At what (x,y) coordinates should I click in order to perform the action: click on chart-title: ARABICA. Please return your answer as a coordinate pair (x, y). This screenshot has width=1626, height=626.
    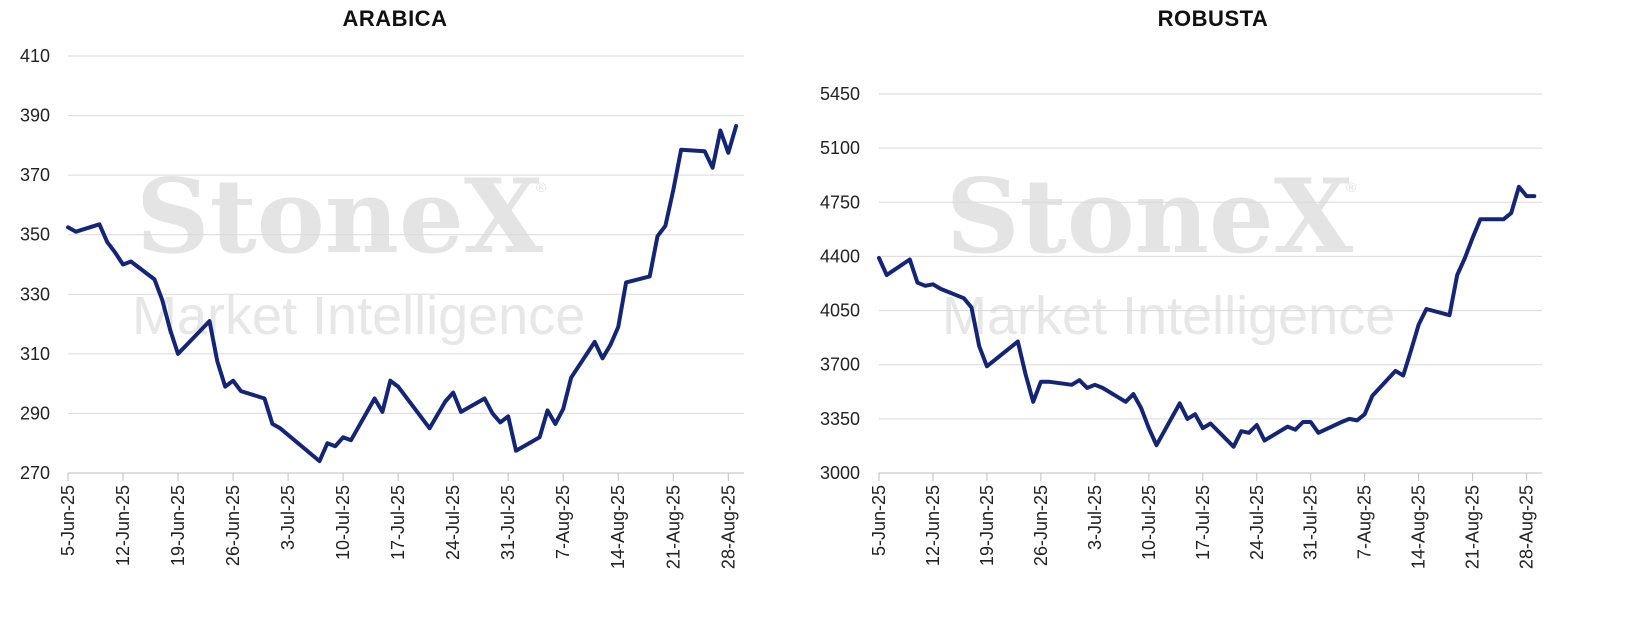
    Looking at the image, I should click on (395, 18).